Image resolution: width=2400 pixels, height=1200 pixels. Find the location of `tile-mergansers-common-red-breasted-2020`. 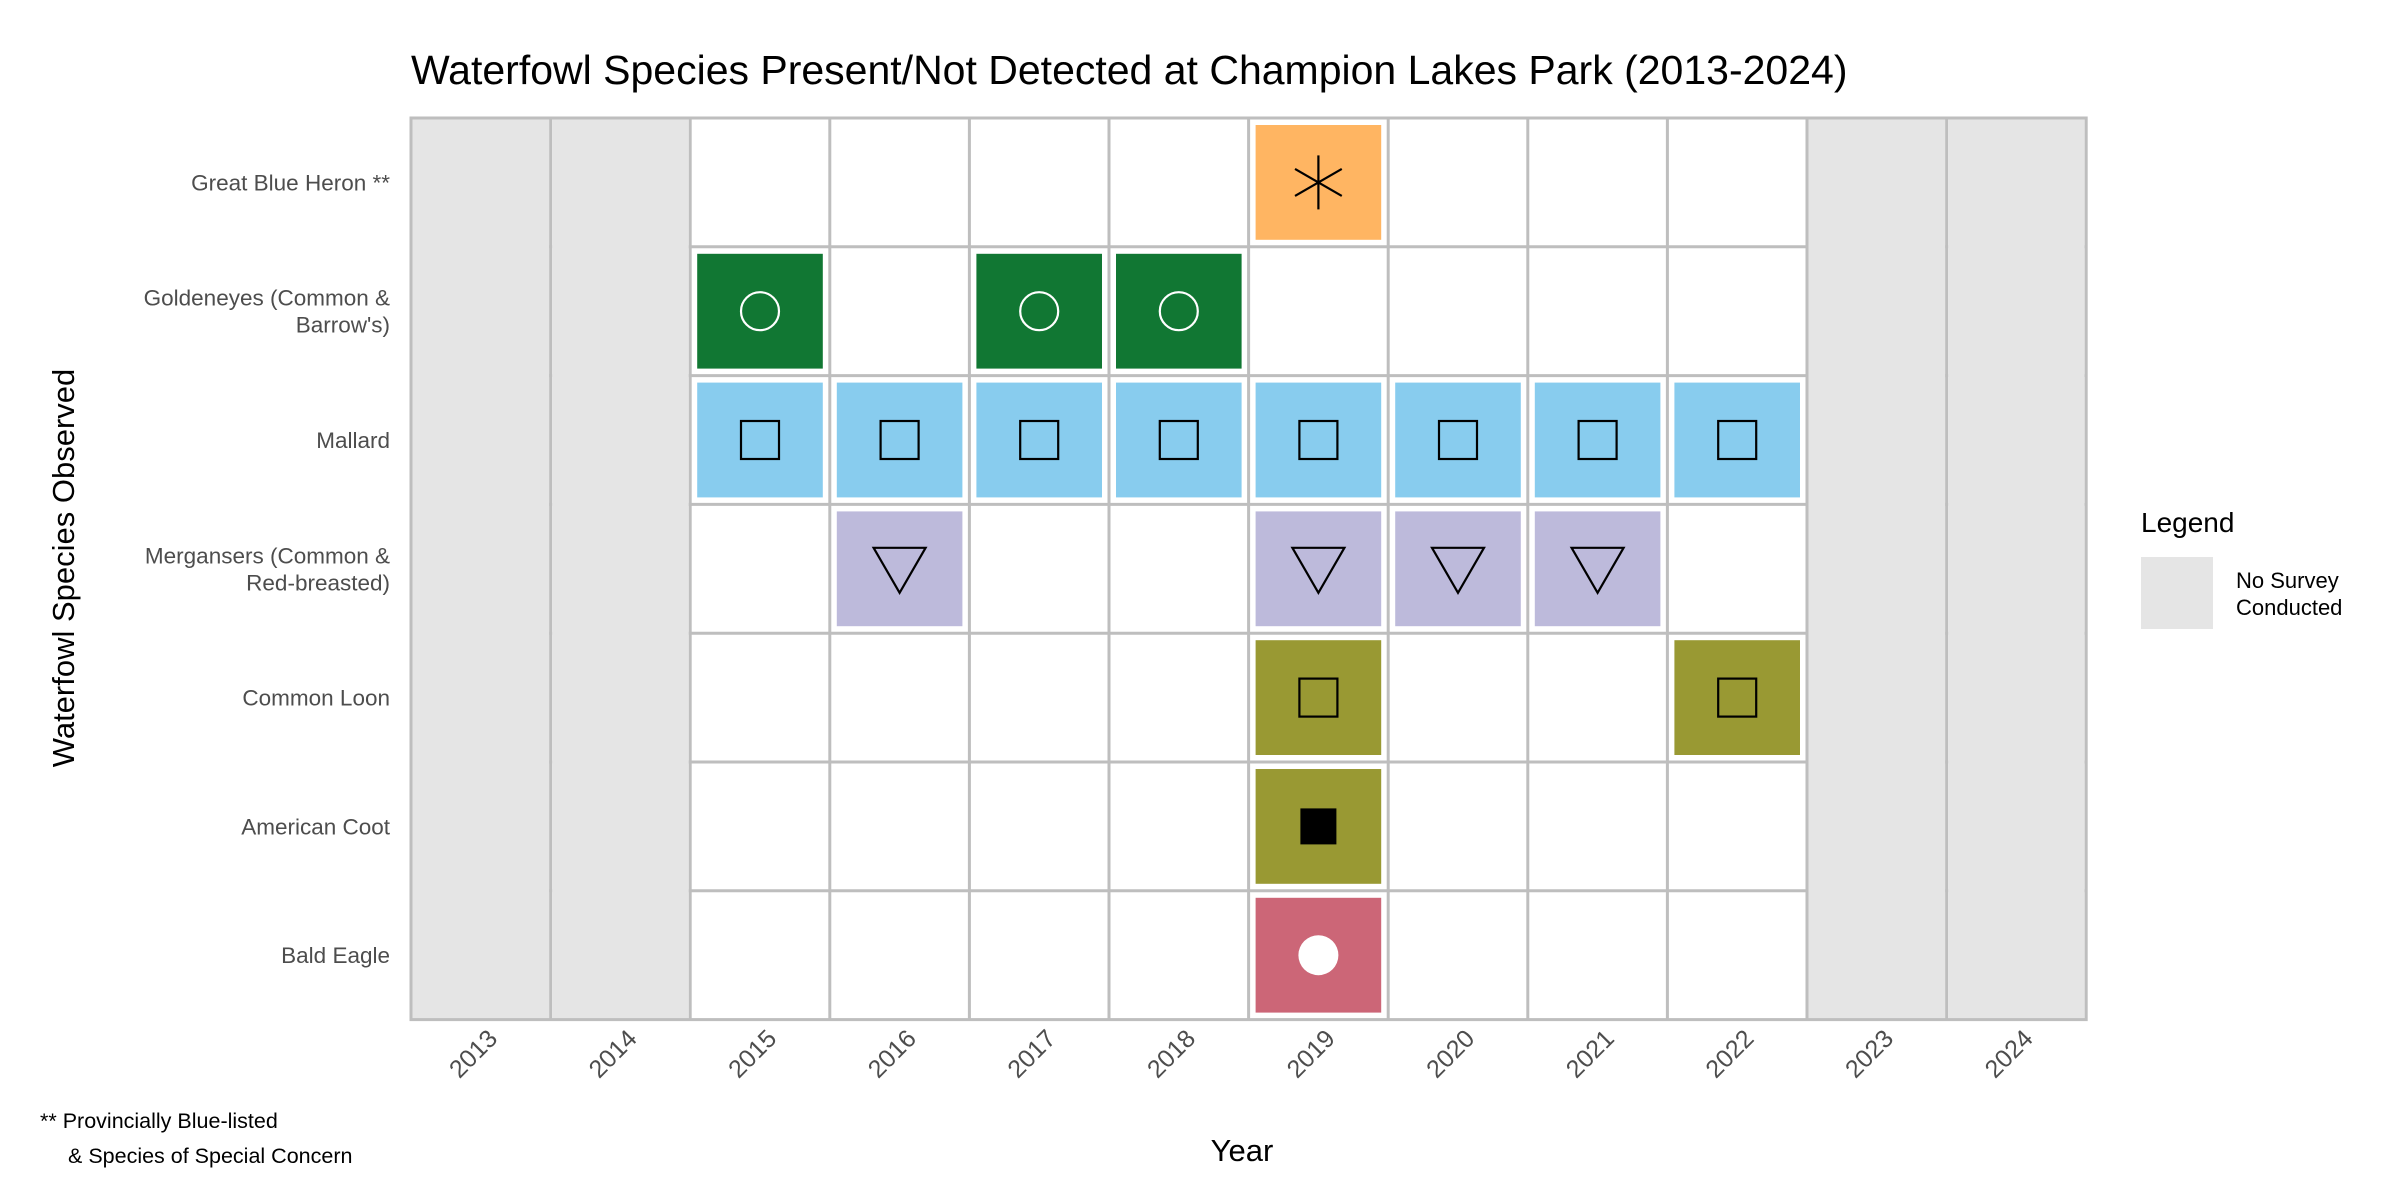

tile-mergansers-common-red-breasted-2020 is located at coordinates (1458, 569).